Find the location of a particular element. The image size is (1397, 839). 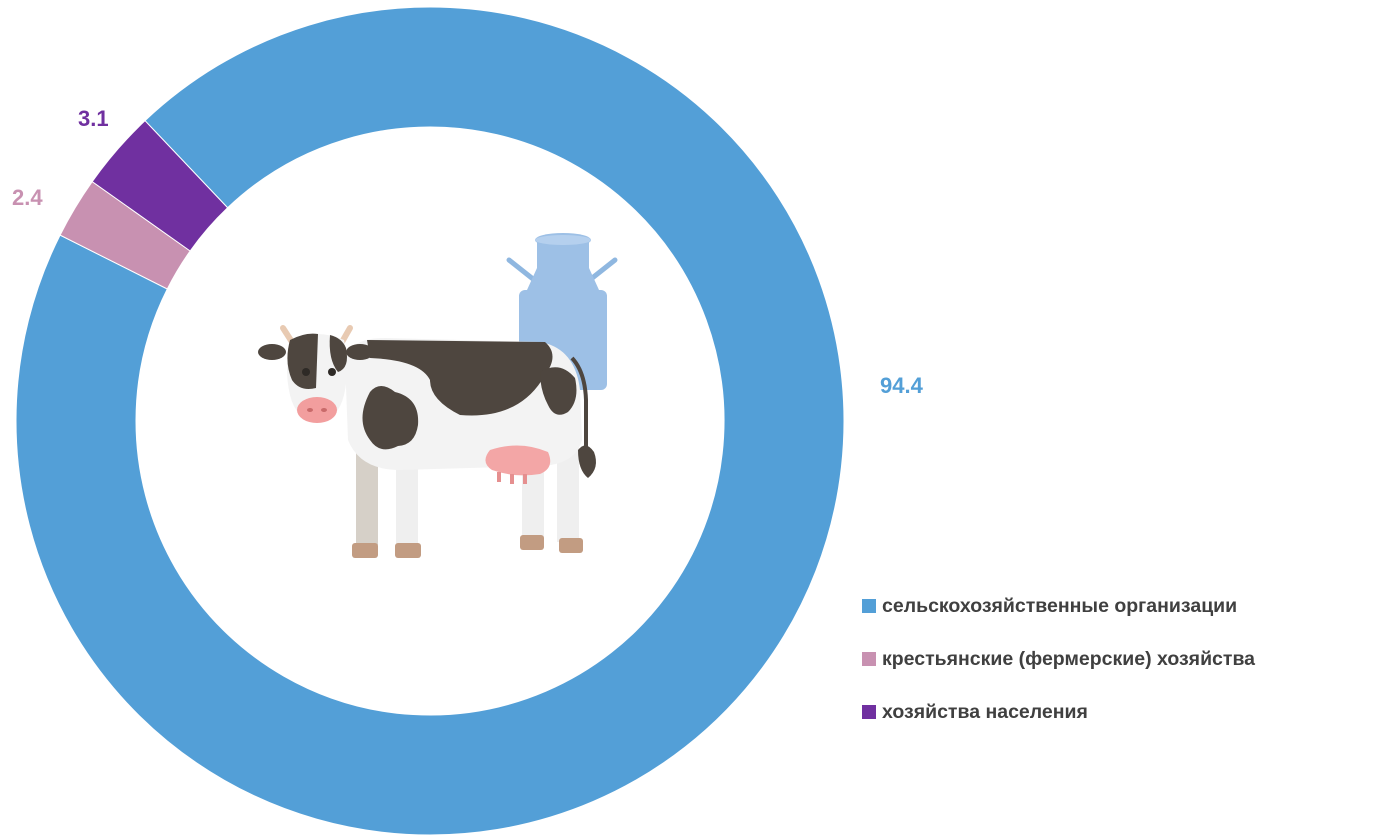

legend-item-agricultural-organizations: сельскохозяйственные организации is located at coordinates (1058, 606).